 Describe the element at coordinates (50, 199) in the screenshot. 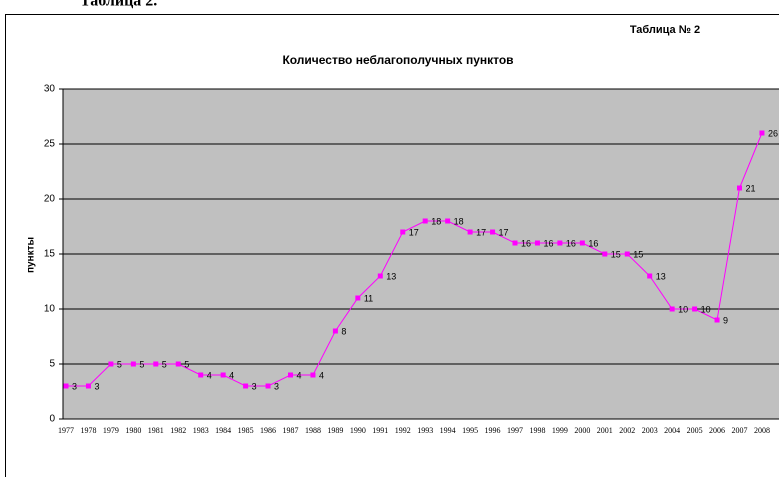

I see `y-tick-label: 20` at that location.